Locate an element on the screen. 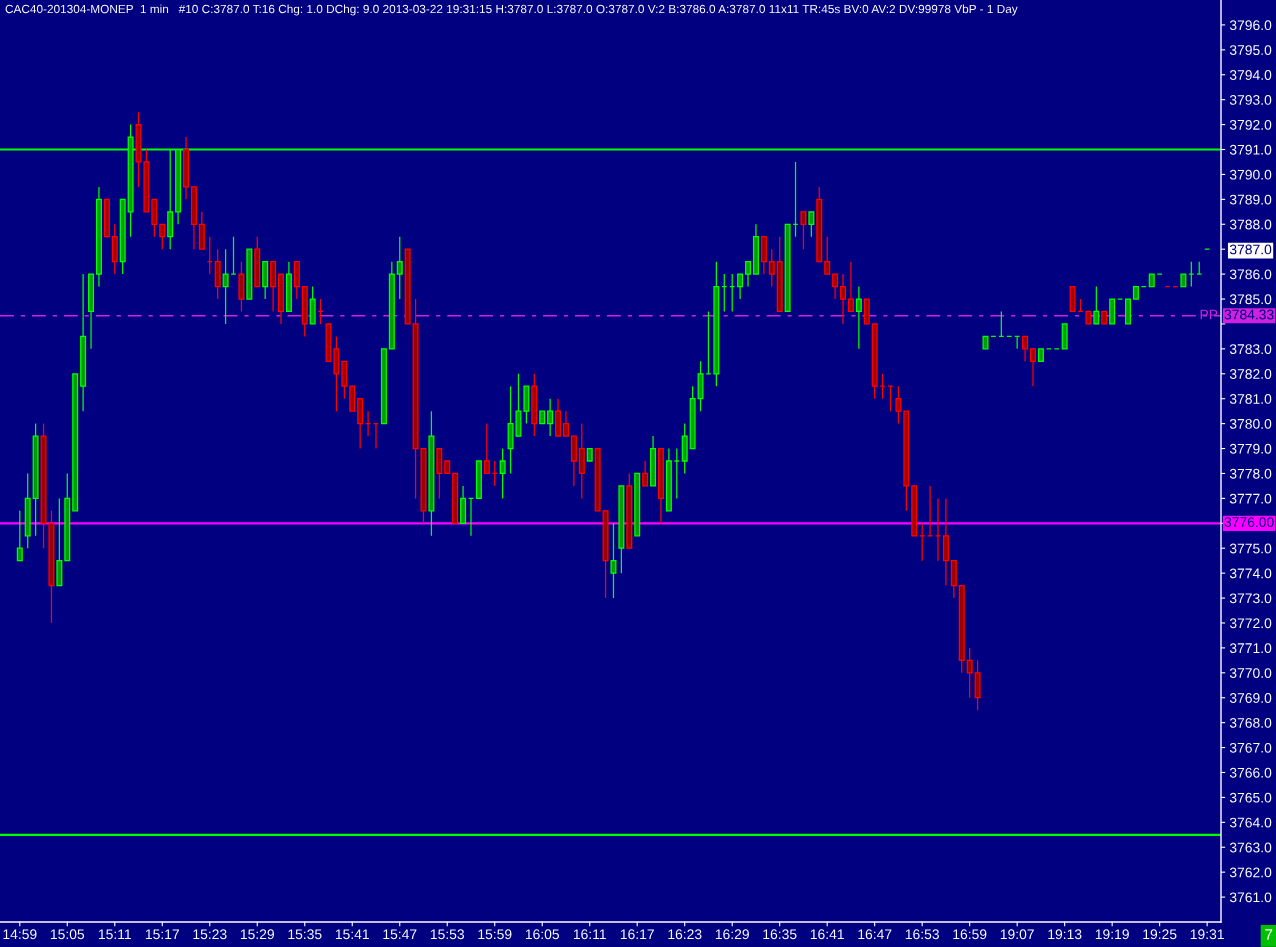 The image size is (1276, 947). y-tick-label: 3769.0 is located at coordinates (1250, 698).